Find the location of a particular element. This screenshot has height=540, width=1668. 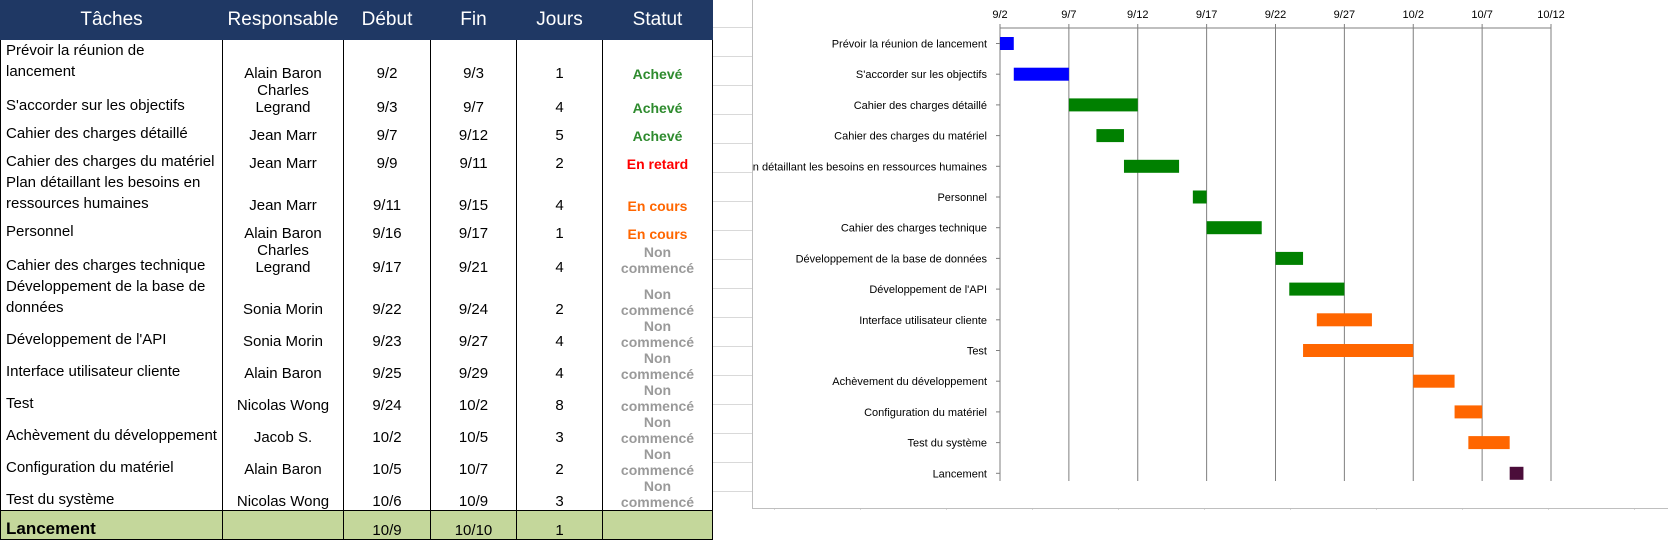

end-cell: 9/27 is located at coordinates (473, 334).